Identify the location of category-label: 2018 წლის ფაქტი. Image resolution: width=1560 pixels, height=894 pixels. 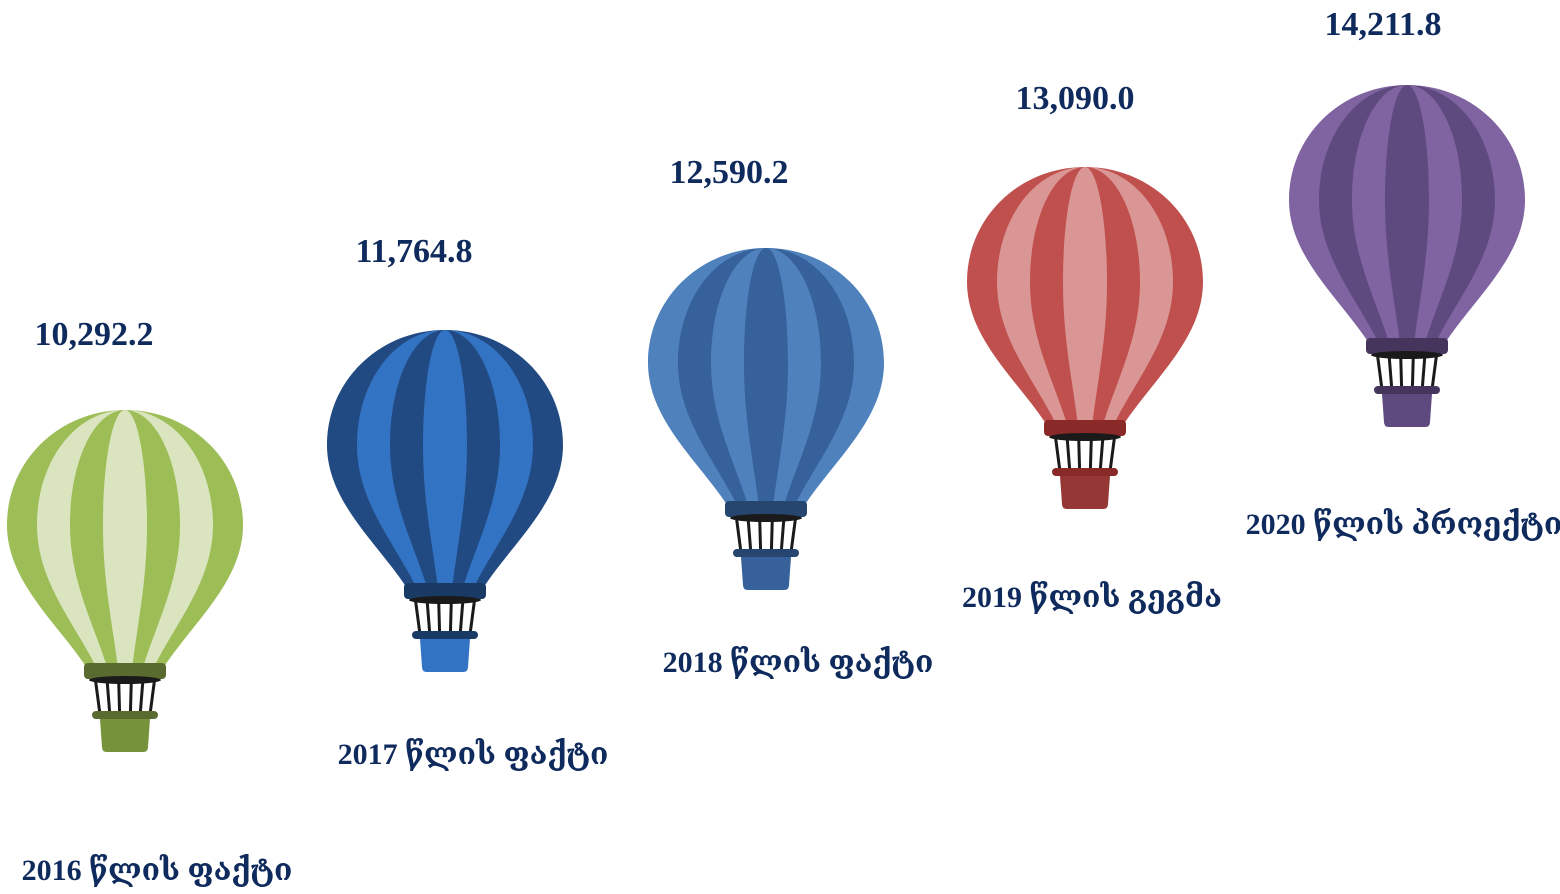
(798, 662).